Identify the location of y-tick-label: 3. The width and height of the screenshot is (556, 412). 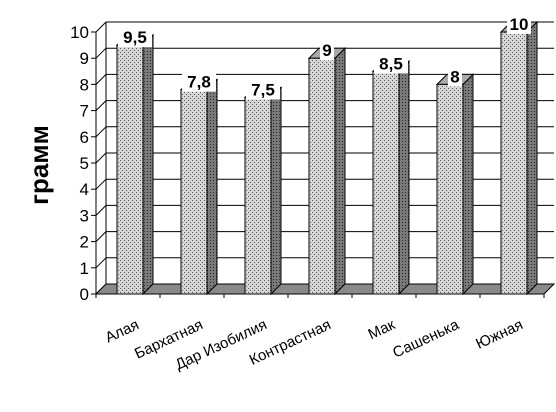
(84, 215).